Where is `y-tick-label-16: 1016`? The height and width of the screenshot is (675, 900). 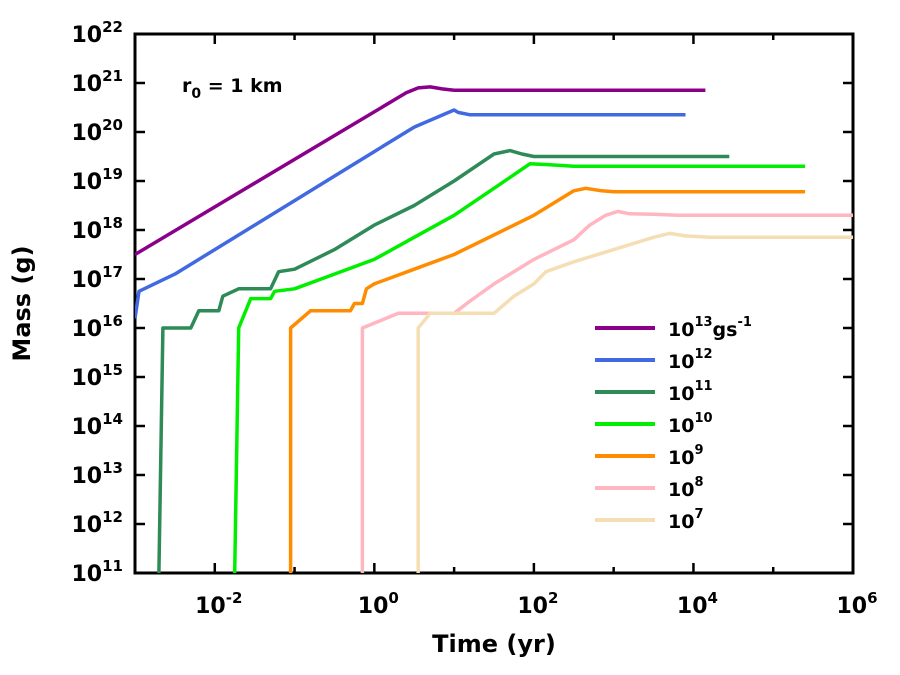
y-tick-label-16: 1016 is located at coordinates (98, 327).